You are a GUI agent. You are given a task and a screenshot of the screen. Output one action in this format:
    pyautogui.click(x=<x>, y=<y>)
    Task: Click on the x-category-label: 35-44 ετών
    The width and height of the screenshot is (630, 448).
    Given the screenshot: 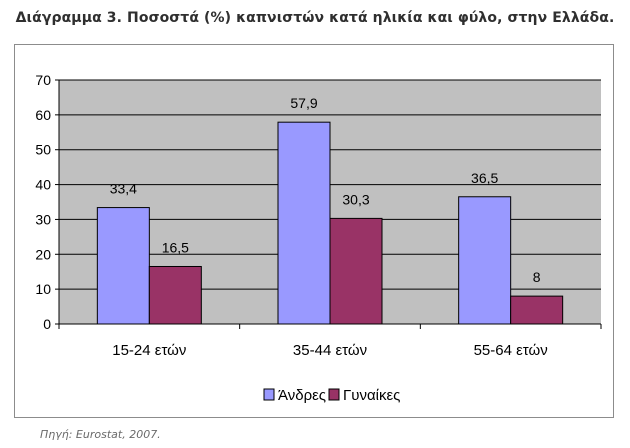 What is the action you would take?
    pyautogui.click(x=330, y=350)
    